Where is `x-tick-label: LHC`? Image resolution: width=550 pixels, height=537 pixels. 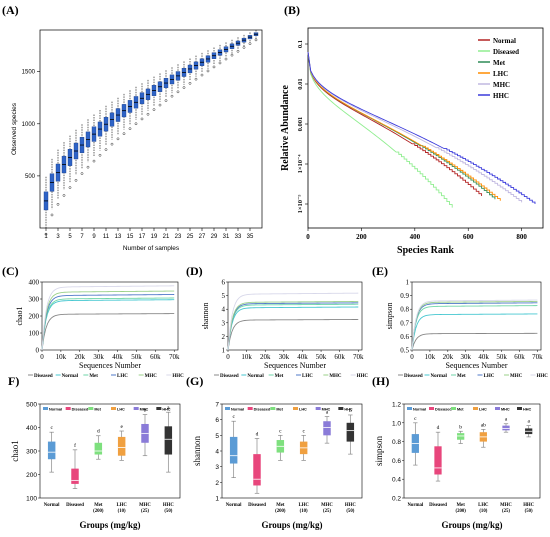 x-tick-label: LHC is located at coordinates (303, 505).